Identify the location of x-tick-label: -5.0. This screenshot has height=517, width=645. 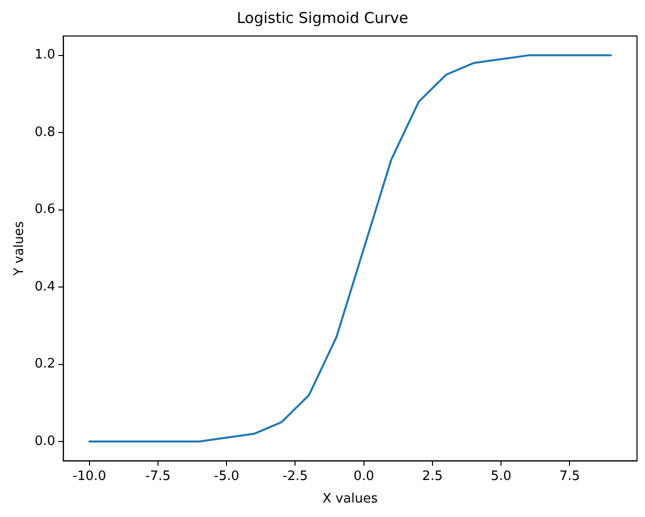
(227, 476).